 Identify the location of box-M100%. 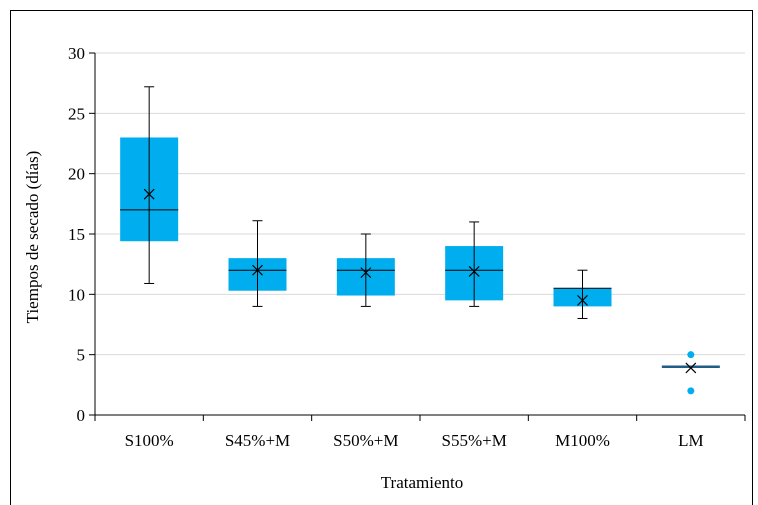
(582, 294).